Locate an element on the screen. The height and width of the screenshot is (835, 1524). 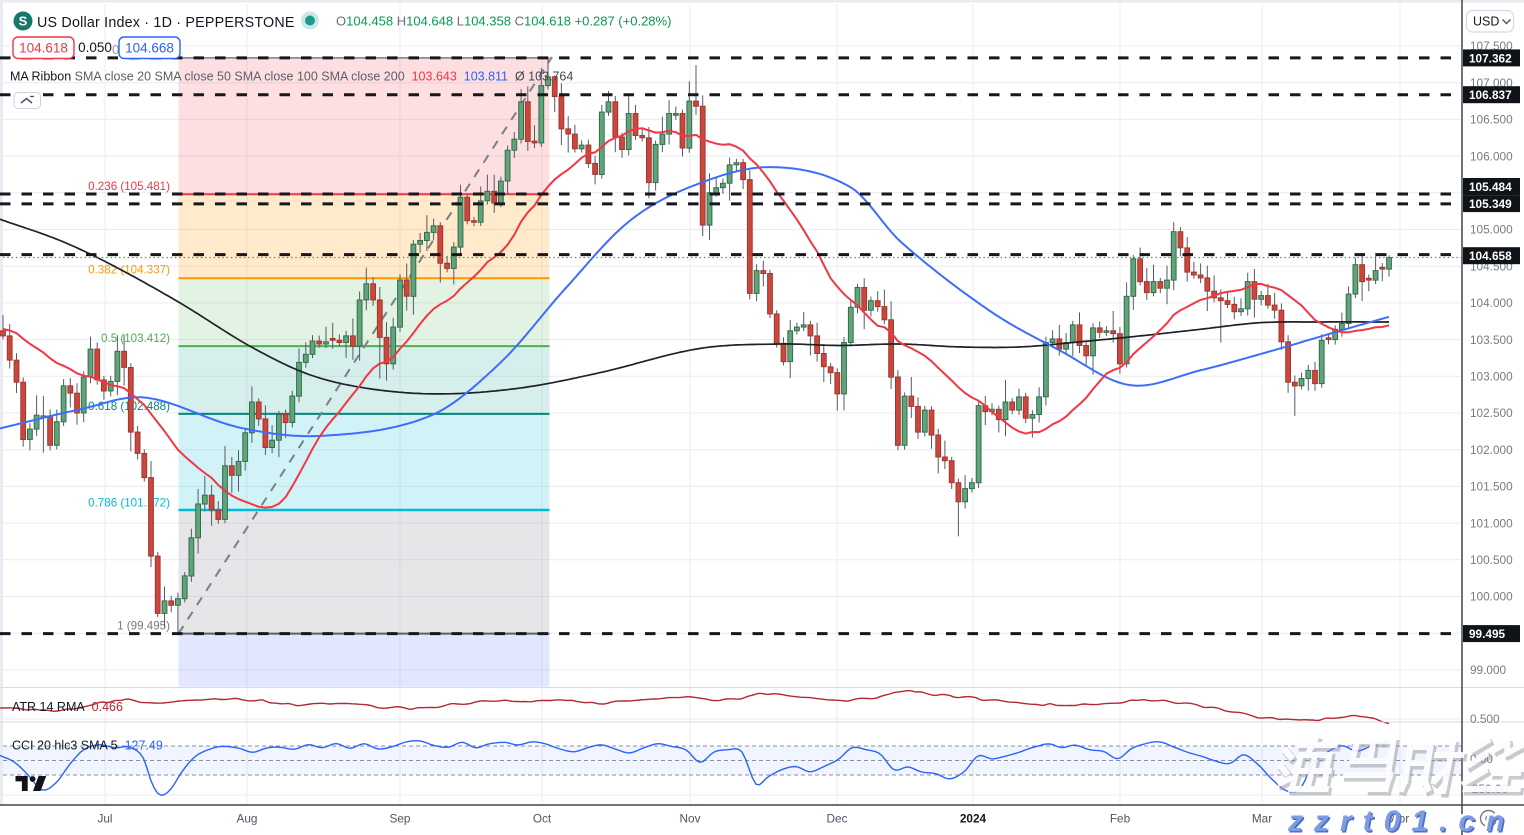
svg-text: 107.362 is located at coordinates (1490, 58).